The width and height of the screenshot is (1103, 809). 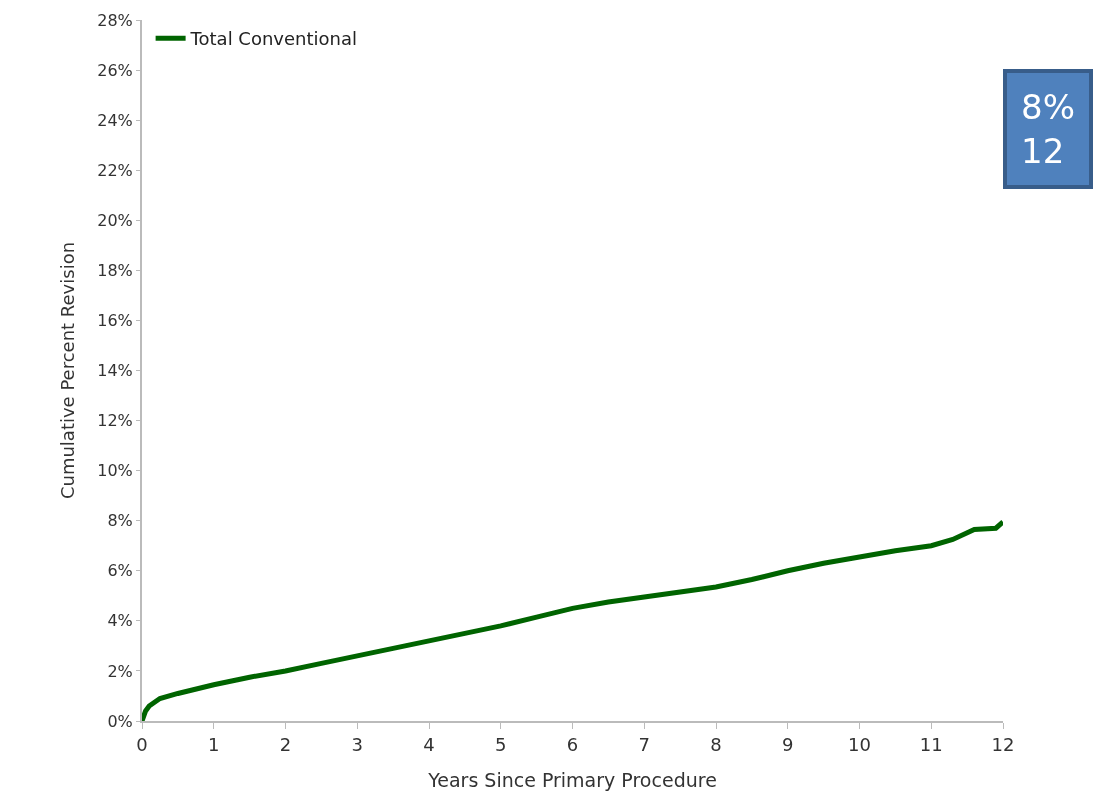 I want to click on y-axis-title: Cumulative Percent Revision, so click(x=67, y=370).